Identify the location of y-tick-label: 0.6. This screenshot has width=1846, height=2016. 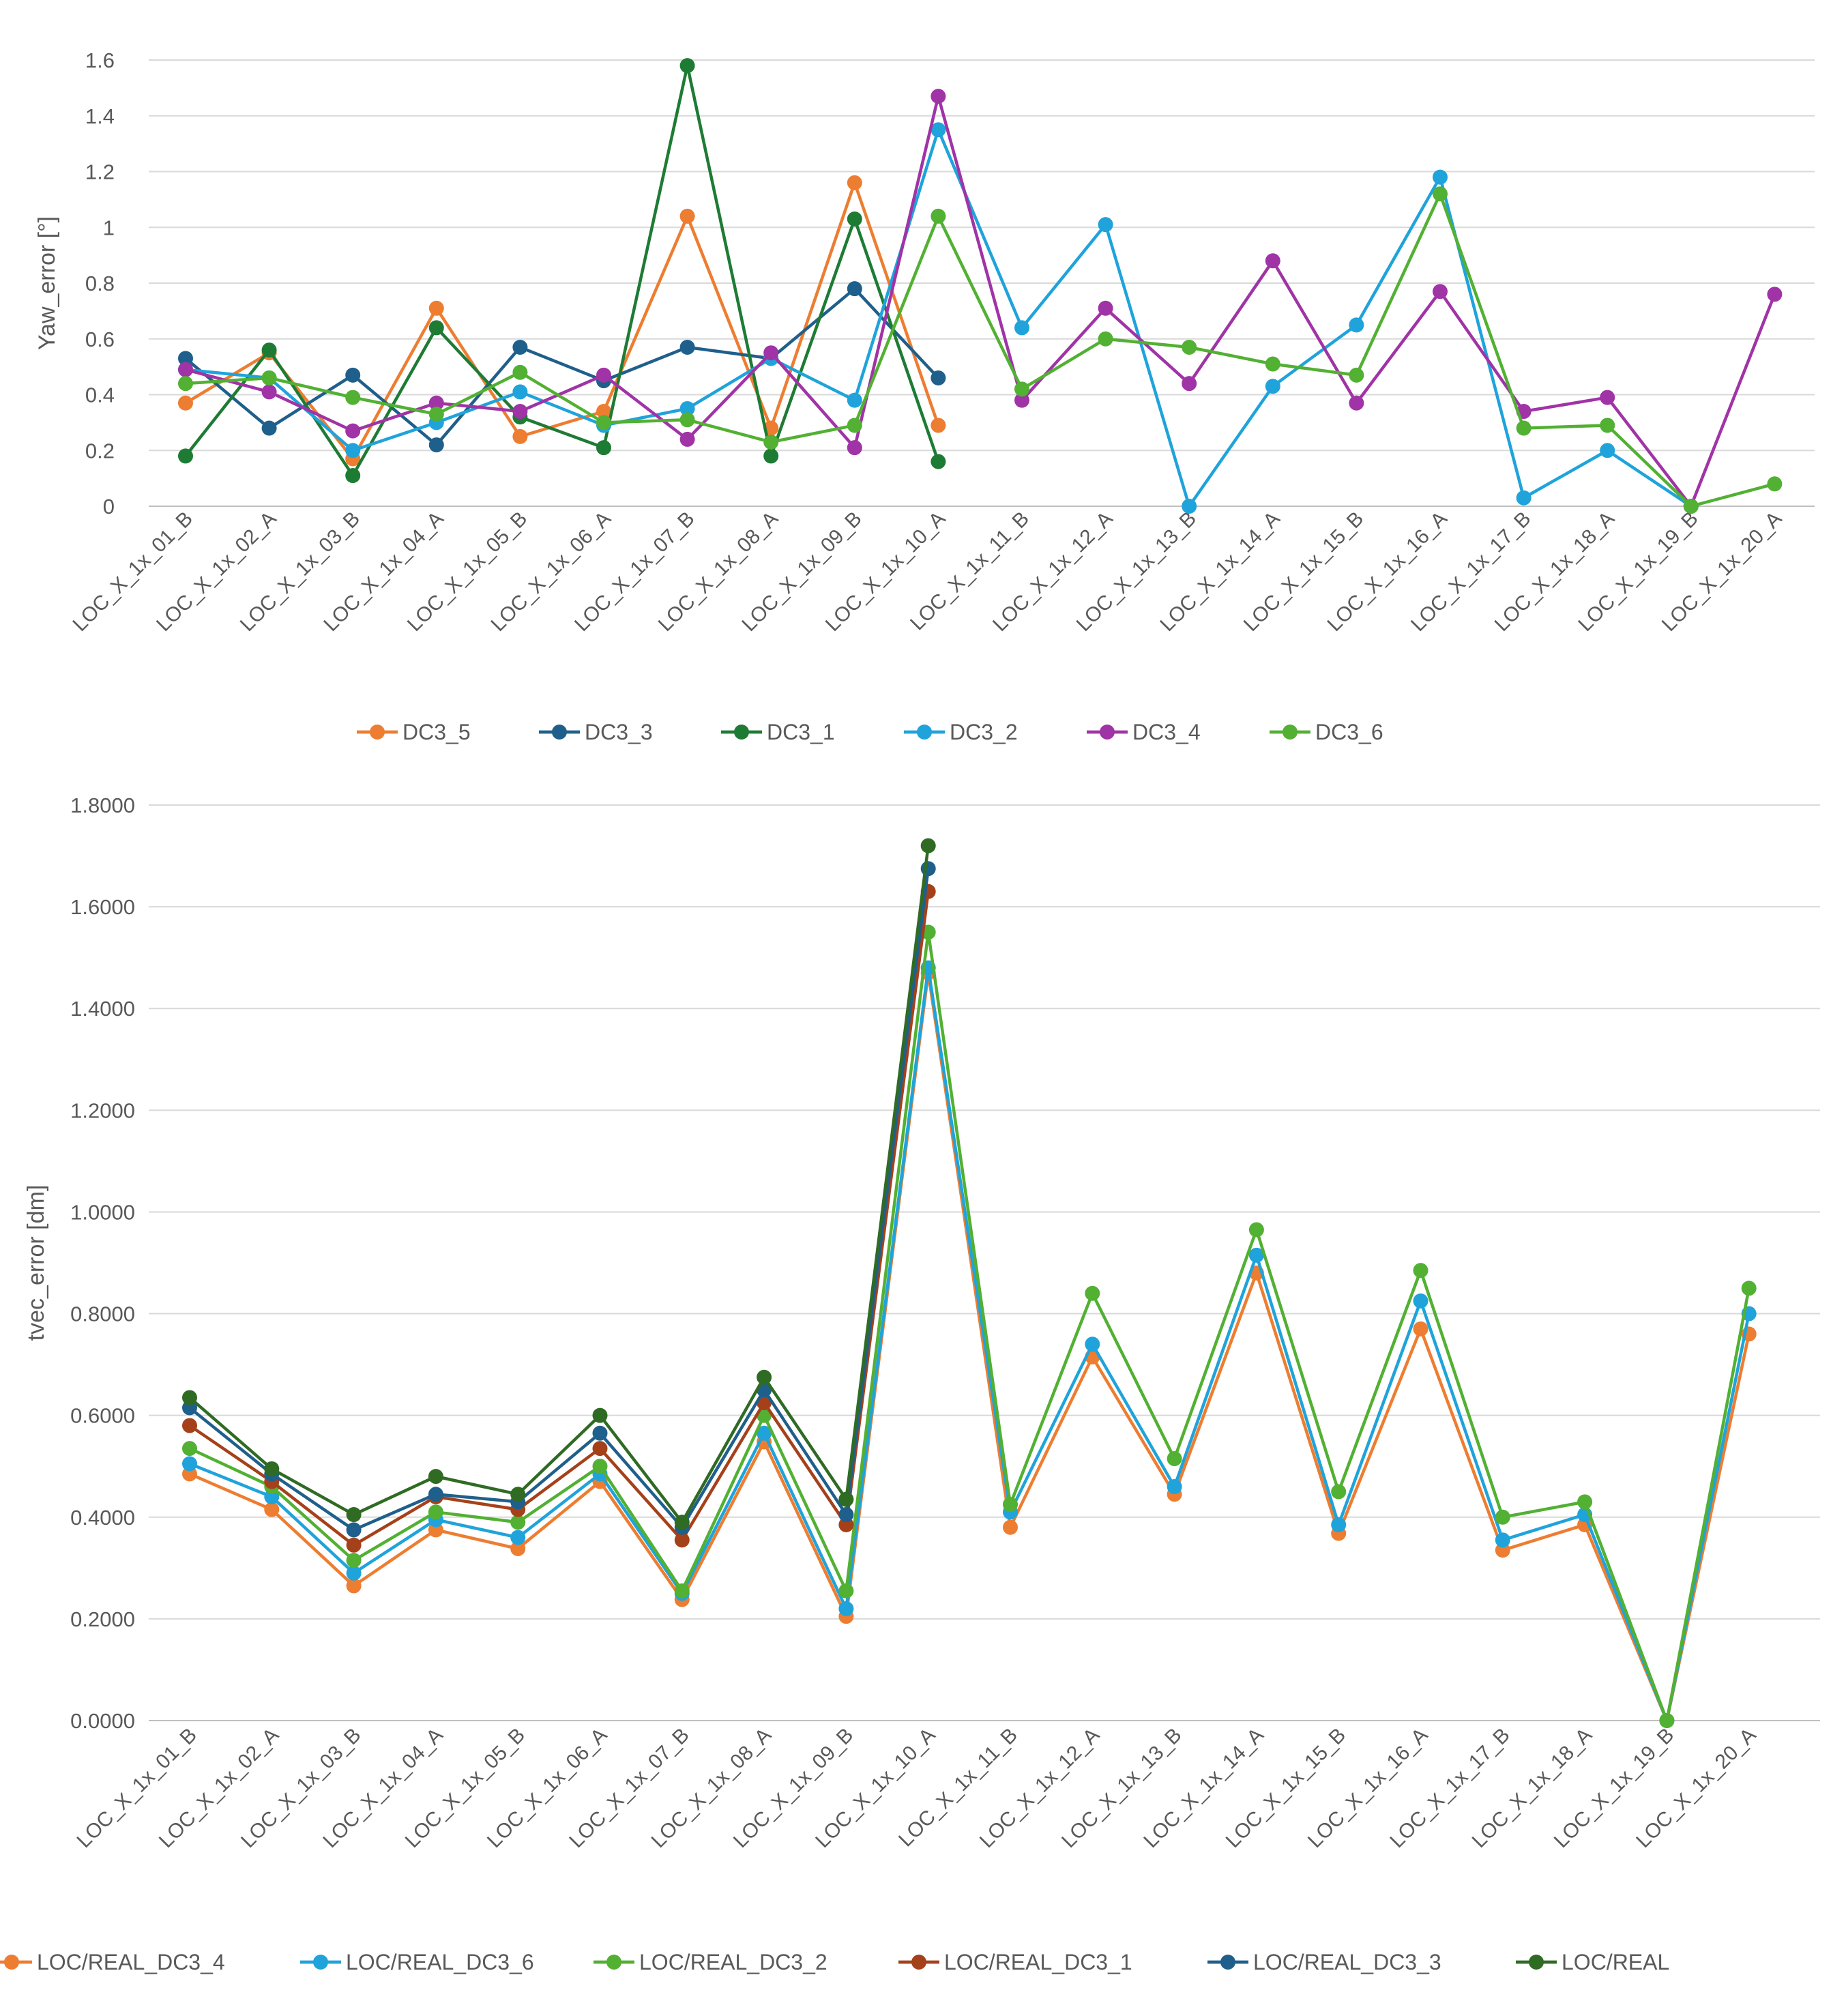
(100, 339).